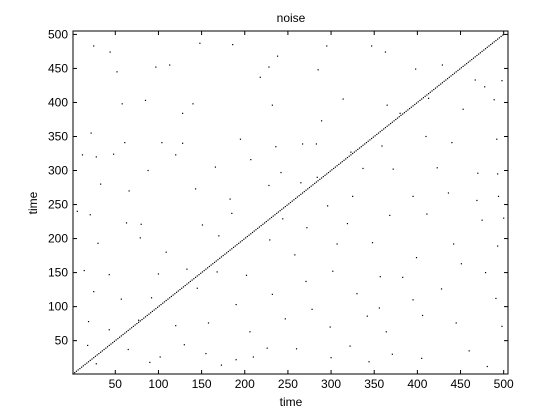 The height and width of the screenshot is (420, 560). I want to click on x-tick-label: 400, so click(417, 384).